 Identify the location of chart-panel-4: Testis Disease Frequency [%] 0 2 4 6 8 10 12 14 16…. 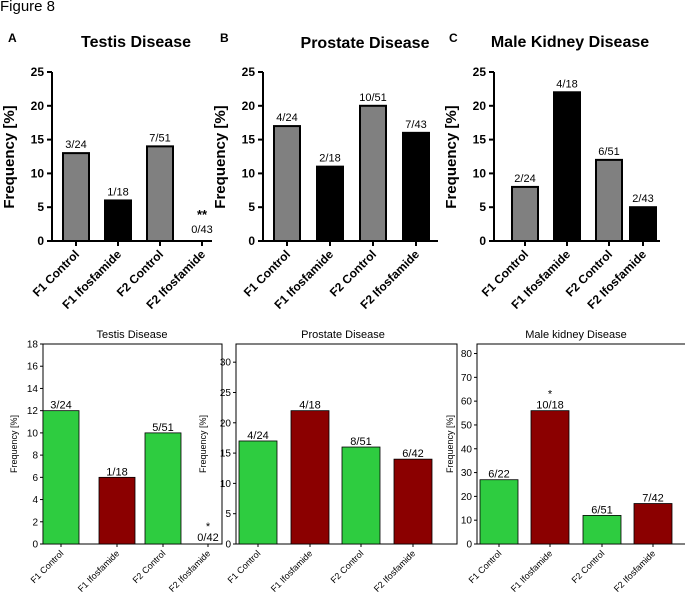
(116, 461).